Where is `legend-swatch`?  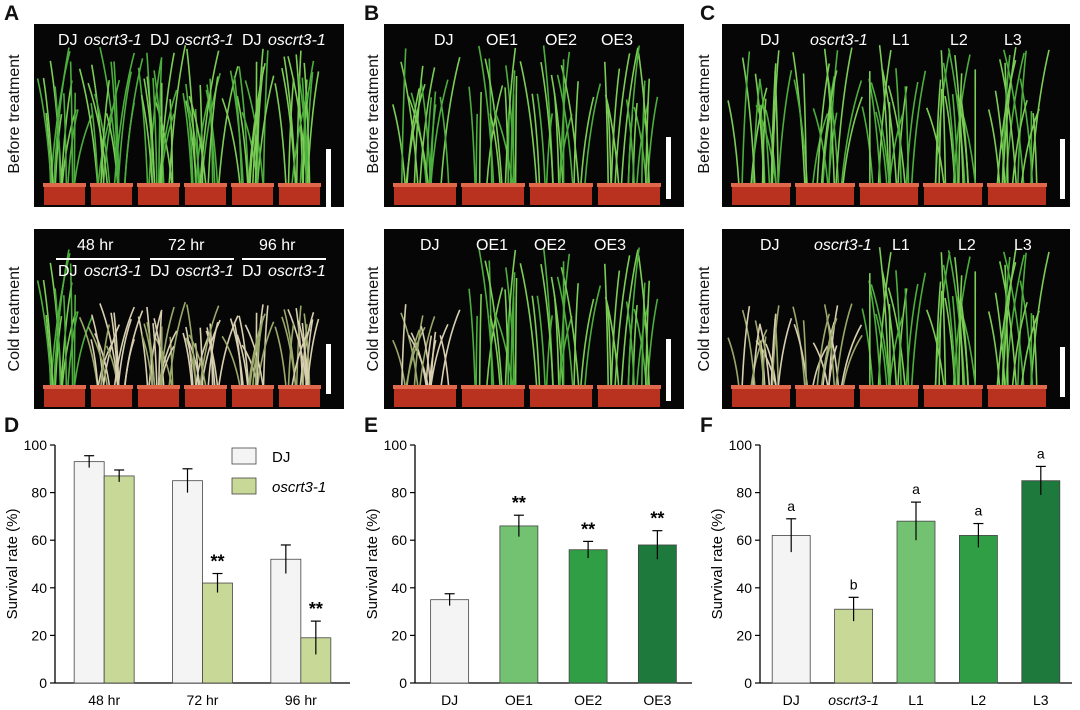
legend-swatch is located at coordinates (244, 456).